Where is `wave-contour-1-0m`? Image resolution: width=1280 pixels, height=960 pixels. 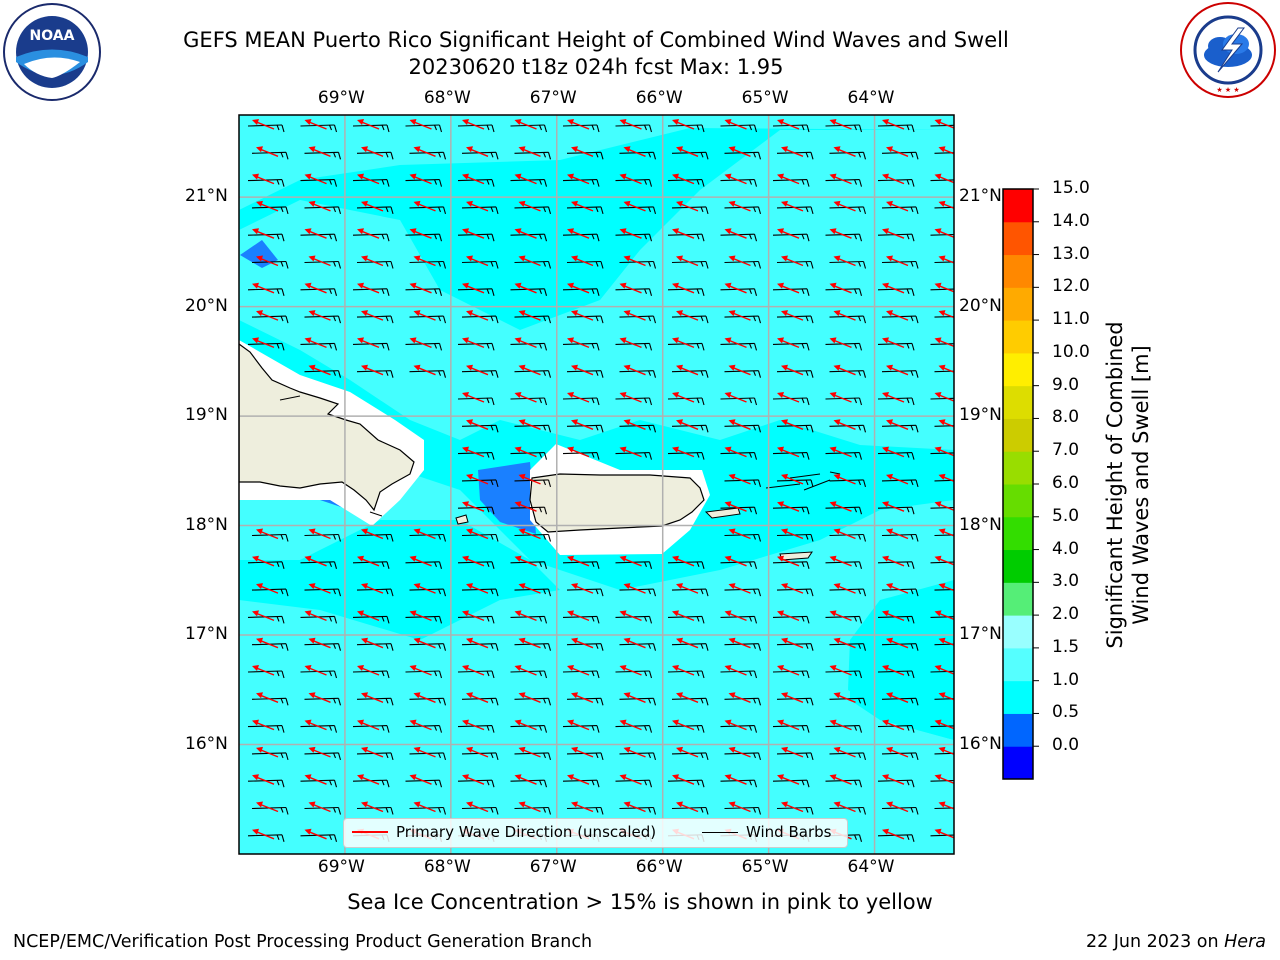
wave-contour-1-0m is located at coordinates (399, 580).